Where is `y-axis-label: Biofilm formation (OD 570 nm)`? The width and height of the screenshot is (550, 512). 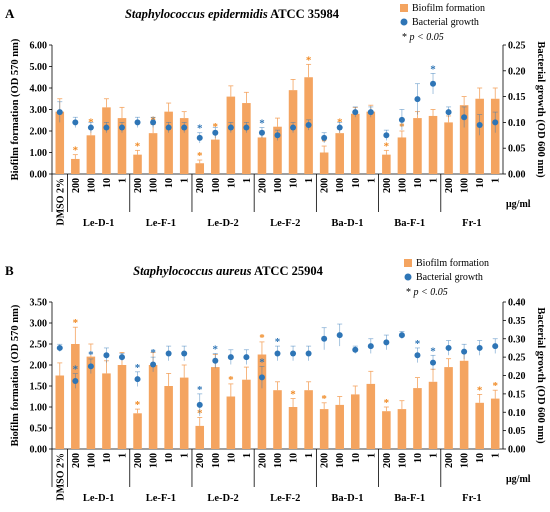 y-axis-label: Biofilm formation (OD 570 nm) is located at coordinates (15, 109).